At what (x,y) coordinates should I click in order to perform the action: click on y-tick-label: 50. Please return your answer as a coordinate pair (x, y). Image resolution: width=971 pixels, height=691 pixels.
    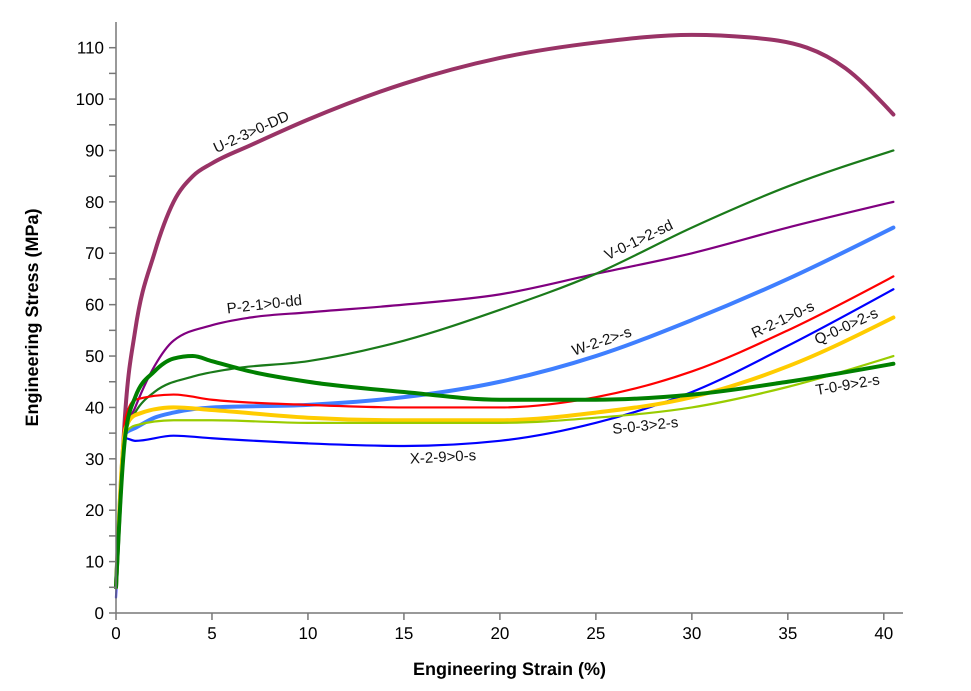
    Looking at the image, I should click on (94, 356).